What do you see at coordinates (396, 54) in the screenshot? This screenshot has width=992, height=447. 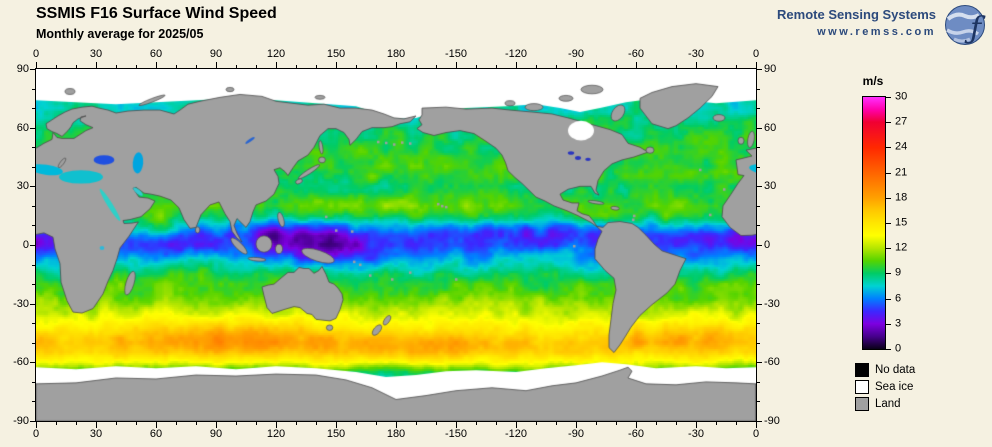 I see `axis-label-top: 180` at bounding box center [396, 54].